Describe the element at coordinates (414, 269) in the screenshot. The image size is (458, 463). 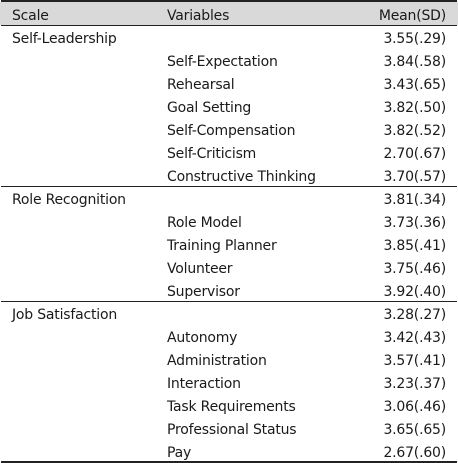
I see `variable-mean-sd: 3.75(.46)` at that location.